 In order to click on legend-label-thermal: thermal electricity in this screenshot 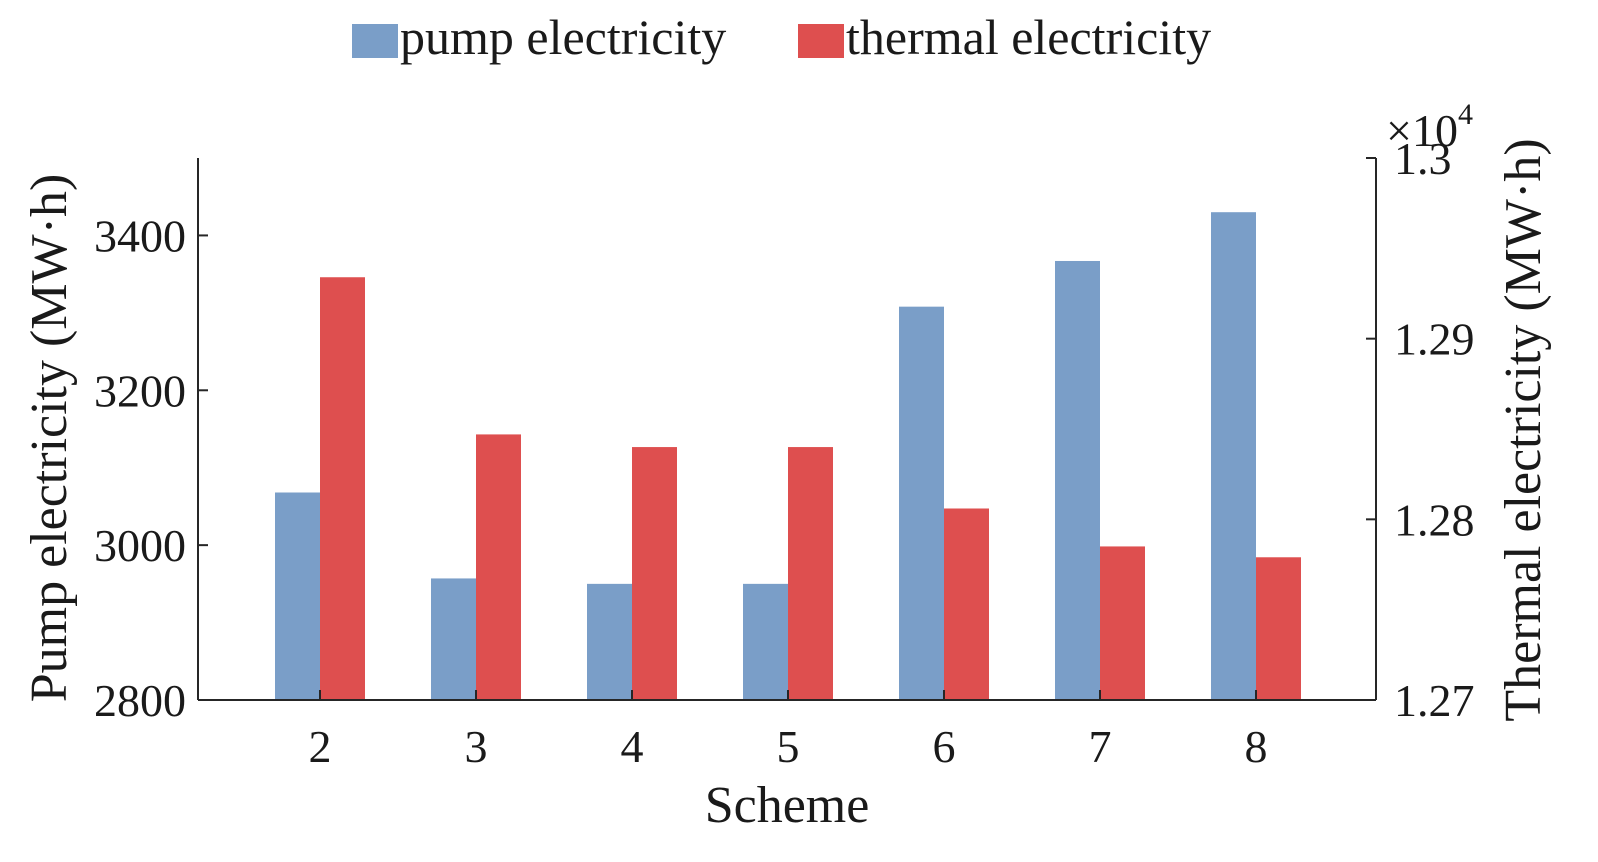, I will do `click(1028, 37)`.